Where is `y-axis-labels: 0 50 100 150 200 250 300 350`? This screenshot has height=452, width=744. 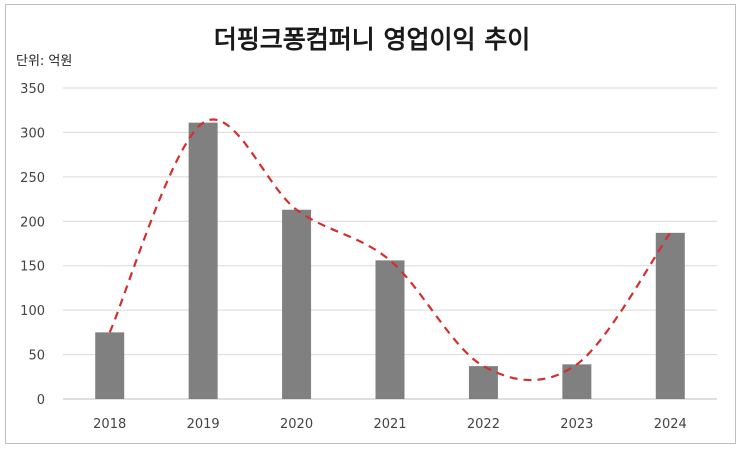 y-axis-labels: 0 50 100 150 200 250 300 350 is located at coordinates (32, 245).